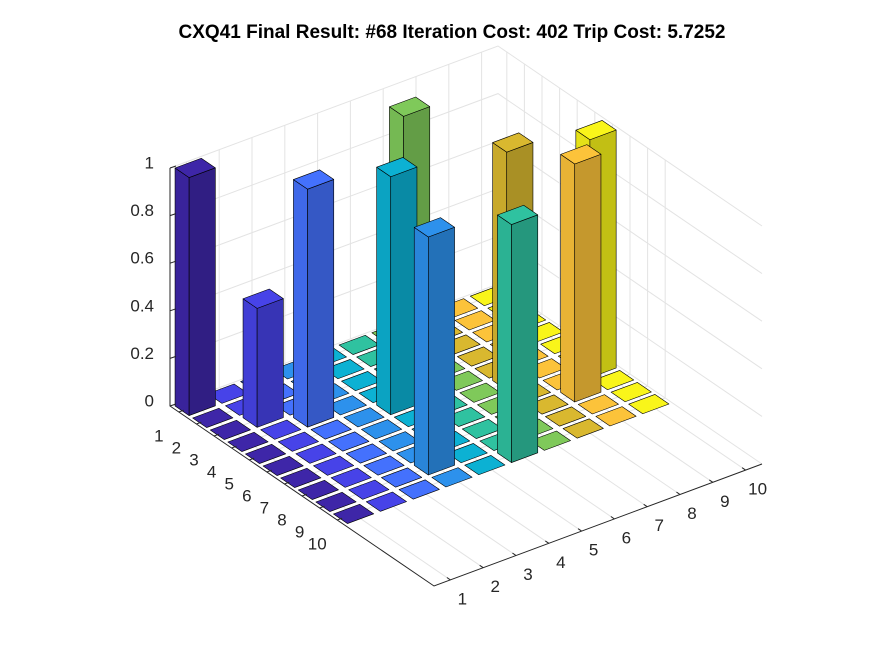 The image size is (875, 656). What do you see at coordinates (724, 501) in the screenshot?
I see `x-tick-label: 9` at bounding box center [724, 501].